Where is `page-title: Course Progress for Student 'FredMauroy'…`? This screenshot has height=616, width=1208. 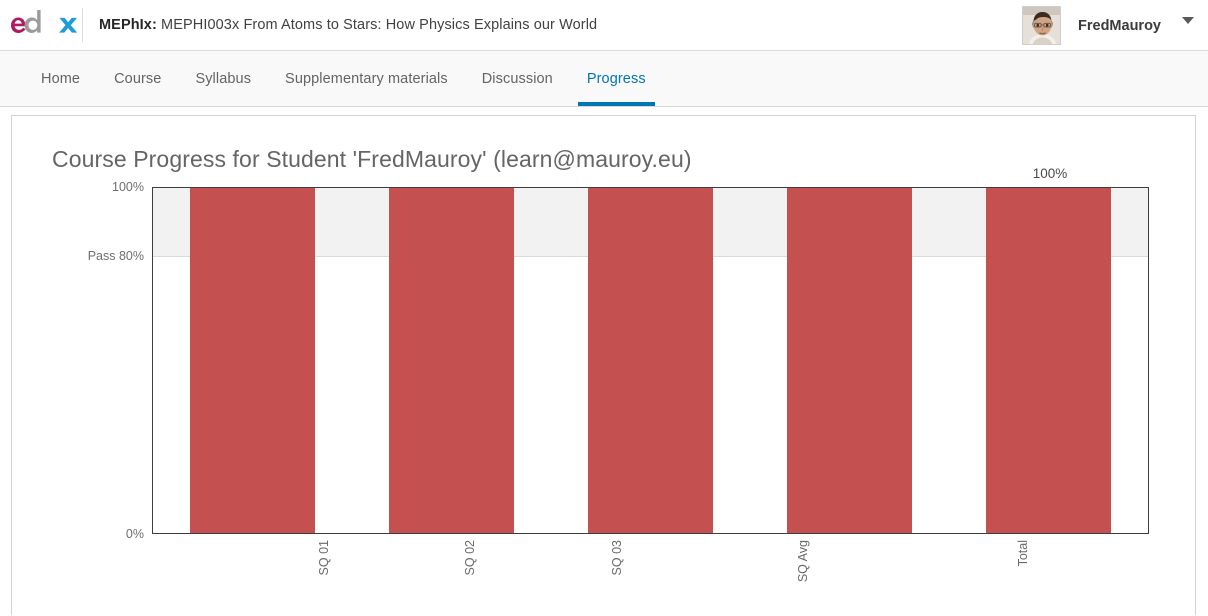
page-title: Course Progress for Student 'FredMauroy'… is located at coordinates (372, 159).